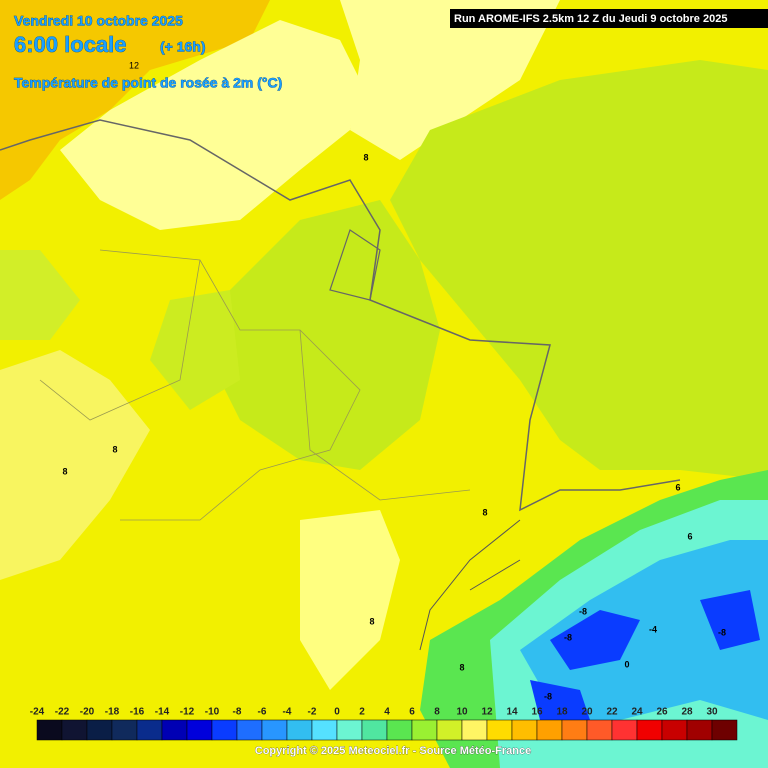 The height and width of the screenshot is (768, 768). Describe the element at coordinates (462, 712) in the screenshot. I see `legend-label: 10` at that location.